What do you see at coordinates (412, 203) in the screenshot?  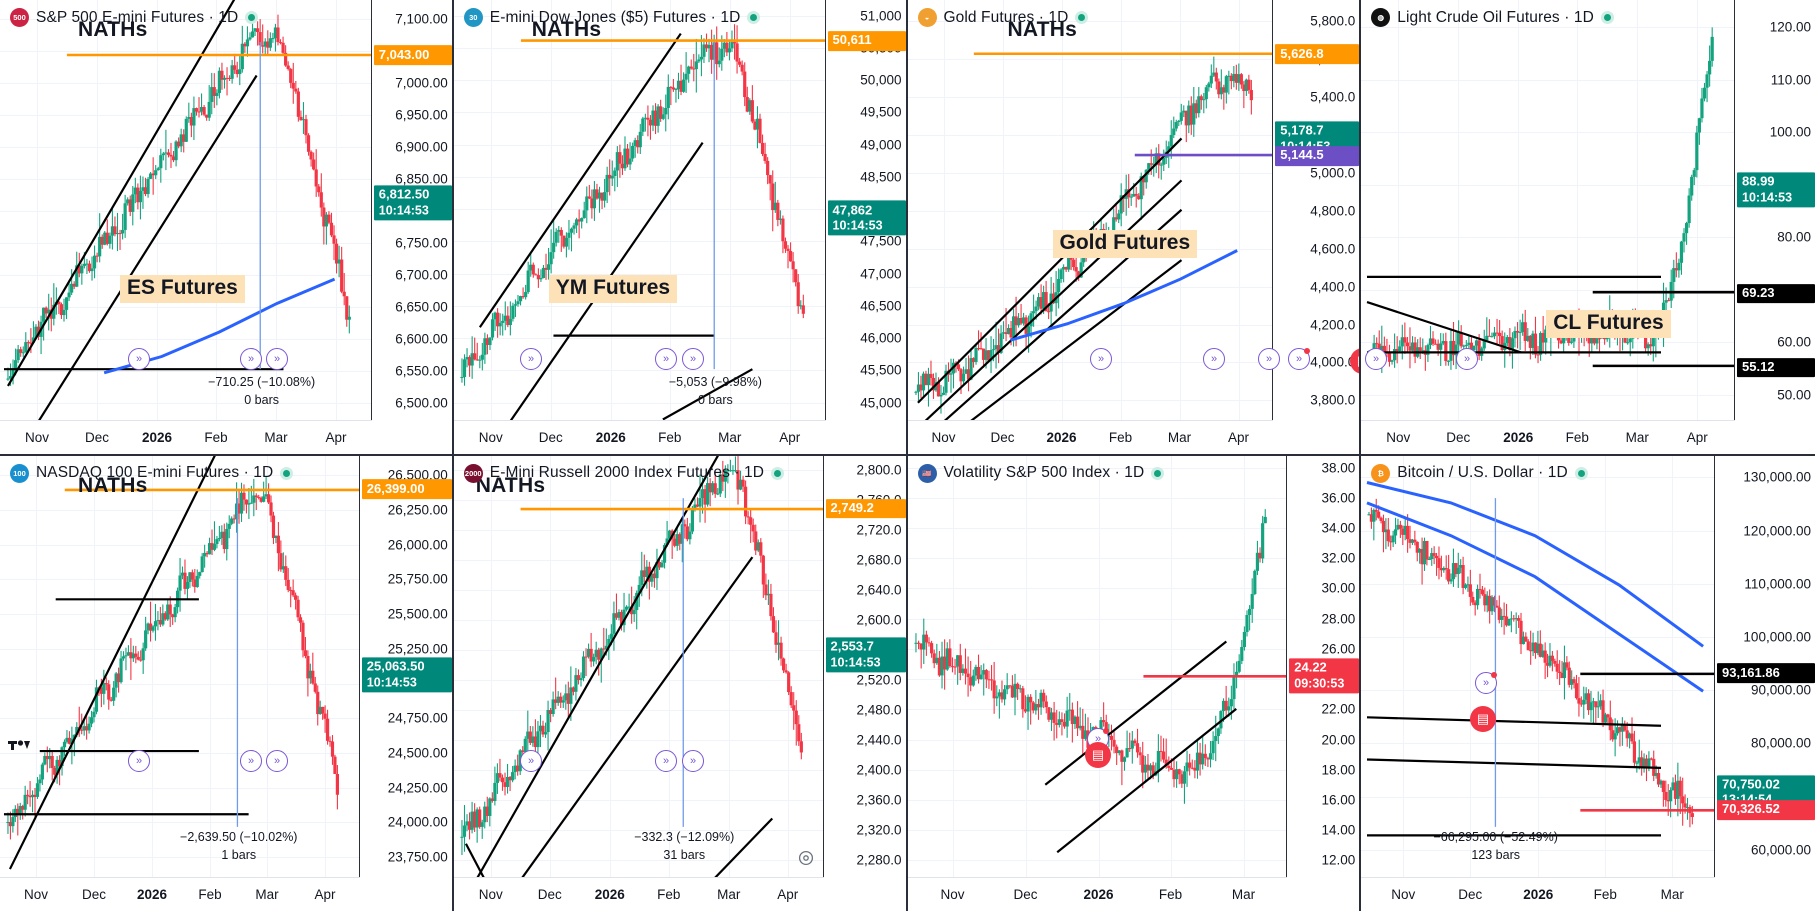 I see `price-tag: 6,812.50 10:14:53` at bounding box center [412, 203].